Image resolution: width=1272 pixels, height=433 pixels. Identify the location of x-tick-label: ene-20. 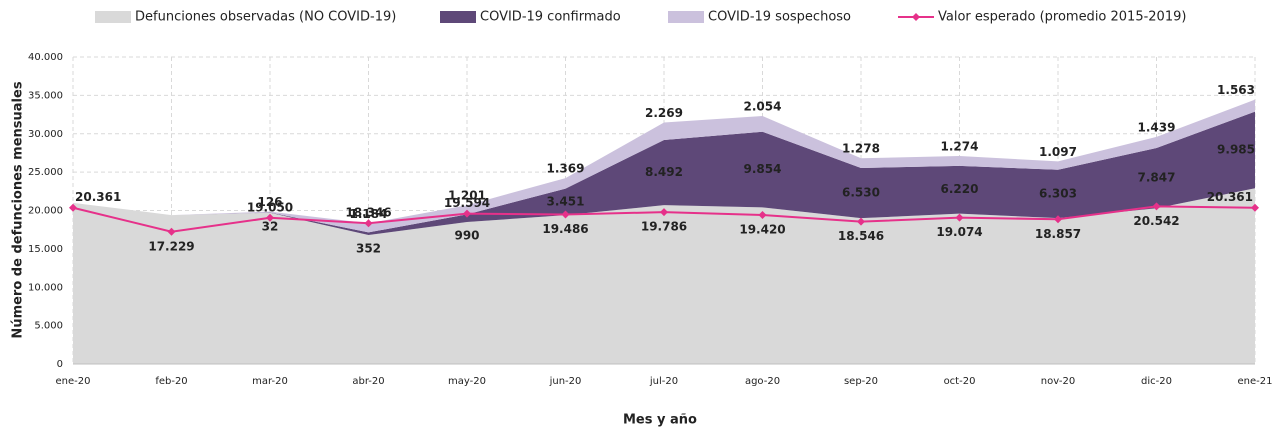
(73, 381).